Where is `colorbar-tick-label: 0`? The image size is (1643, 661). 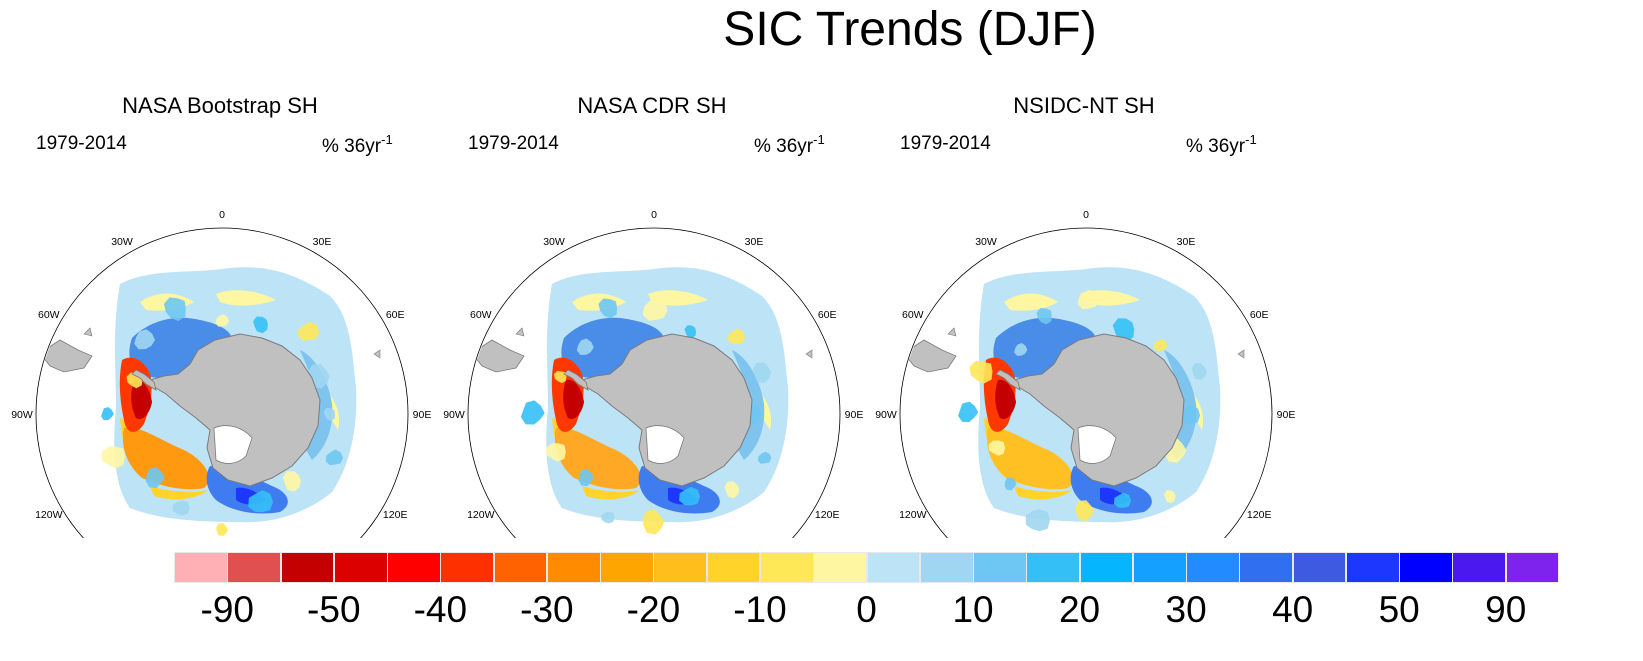
colorbar-tick-label: 0 is located at coordinates (866, 609).